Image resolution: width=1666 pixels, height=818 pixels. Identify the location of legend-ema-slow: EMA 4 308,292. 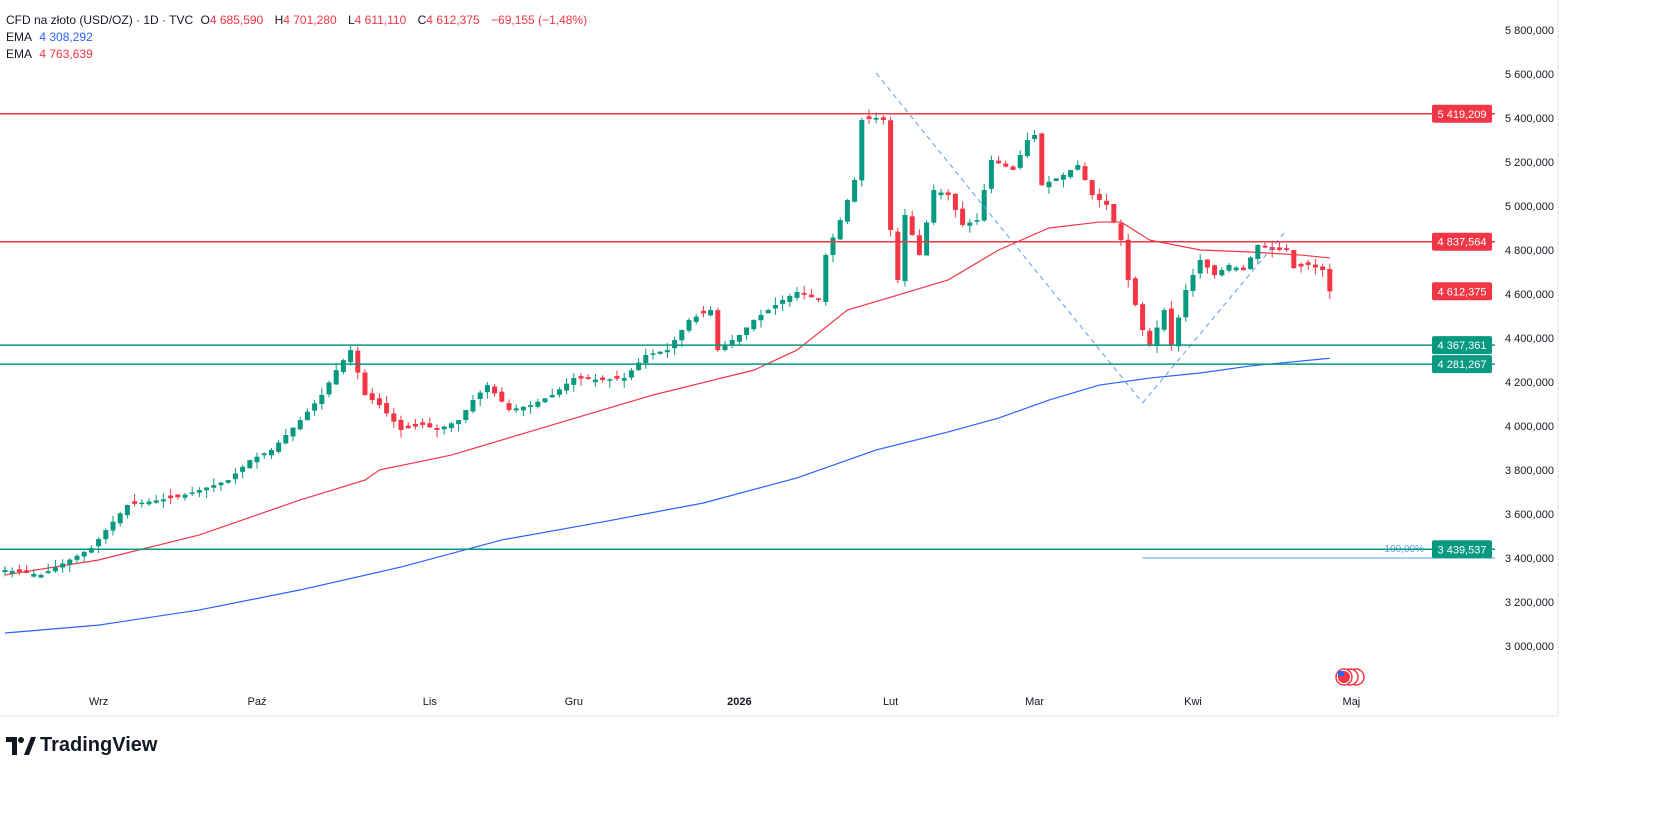
(298, 37).